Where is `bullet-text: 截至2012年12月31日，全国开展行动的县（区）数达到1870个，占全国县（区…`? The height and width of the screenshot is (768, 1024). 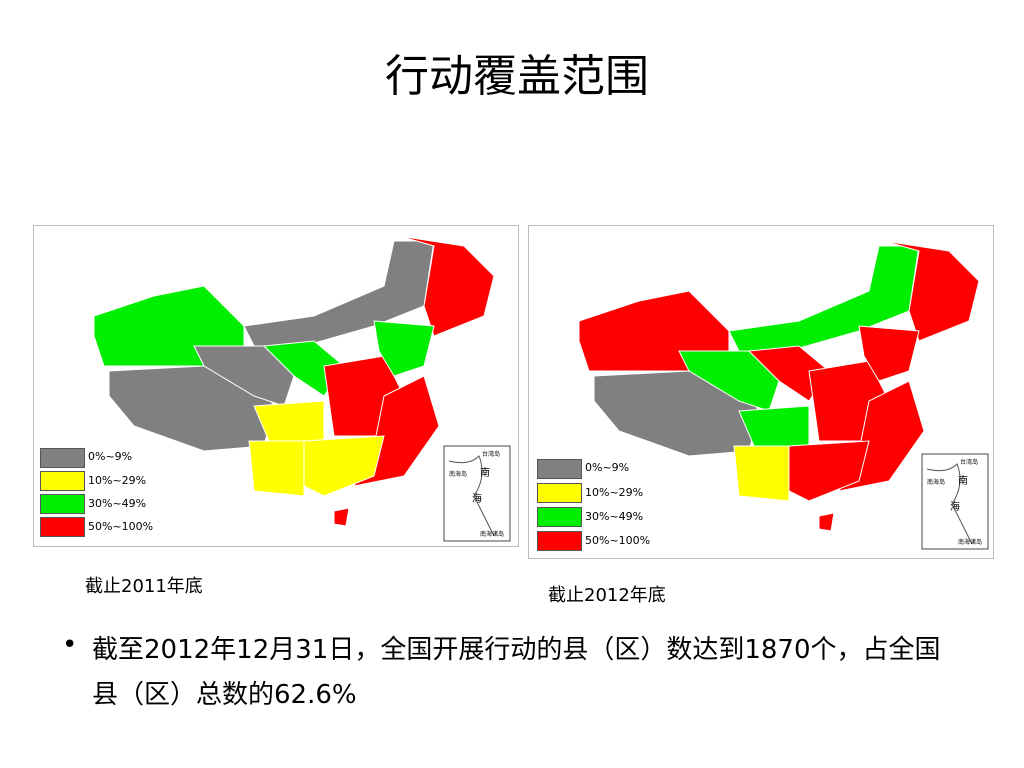
bullet-text: 截至2012年12月31日，全国开展行动的县（区）数达到1870个，占全国县（区… is located at coordinates (516, 672).